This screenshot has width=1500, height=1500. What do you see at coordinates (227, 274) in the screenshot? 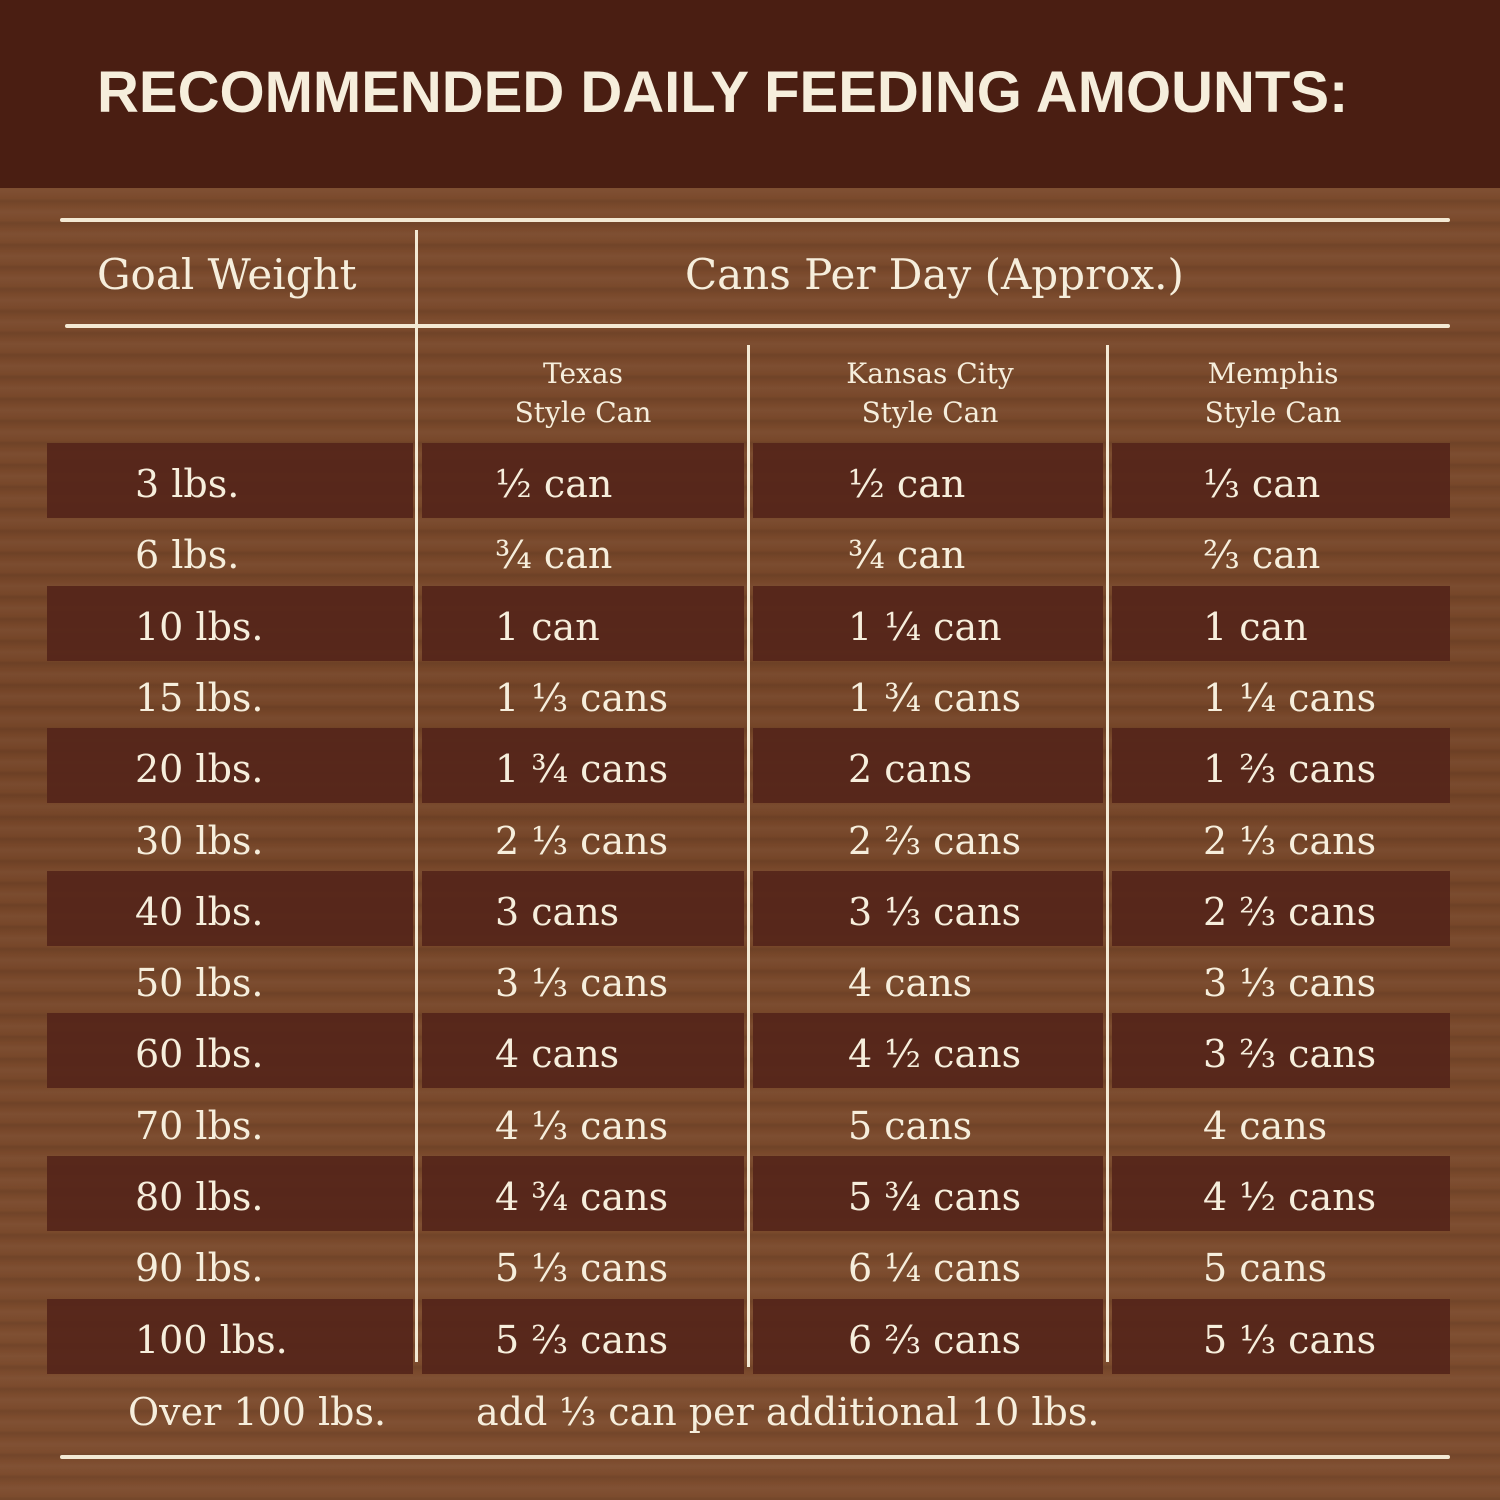
I see `goal-weight-header: Goal Weight` at bounding box center [227, 274].